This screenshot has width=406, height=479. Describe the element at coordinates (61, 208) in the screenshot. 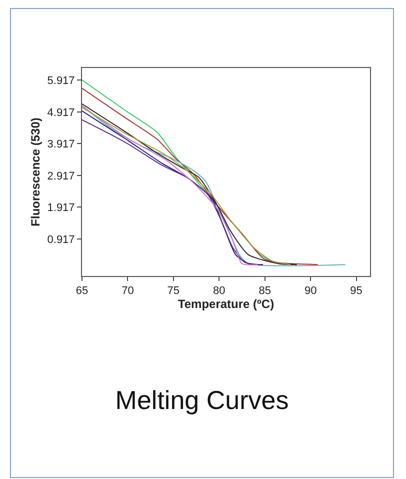

I see `y-tick-label: 1.917` at that location.